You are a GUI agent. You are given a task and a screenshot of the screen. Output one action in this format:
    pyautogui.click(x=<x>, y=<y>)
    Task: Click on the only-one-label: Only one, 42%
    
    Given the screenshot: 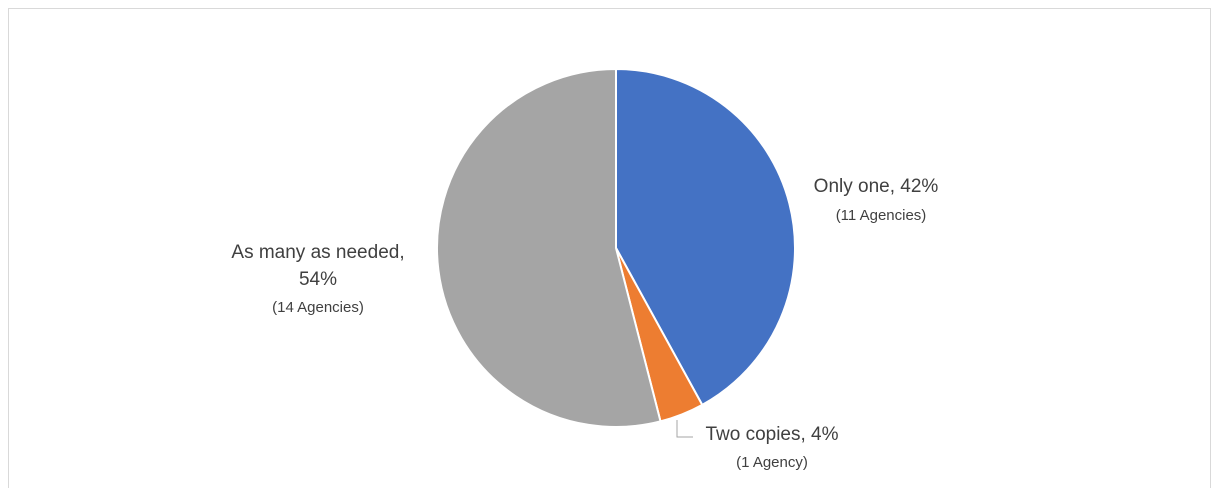 What is the action you would take?
    pyautogui.click(x=876, y=186)
    